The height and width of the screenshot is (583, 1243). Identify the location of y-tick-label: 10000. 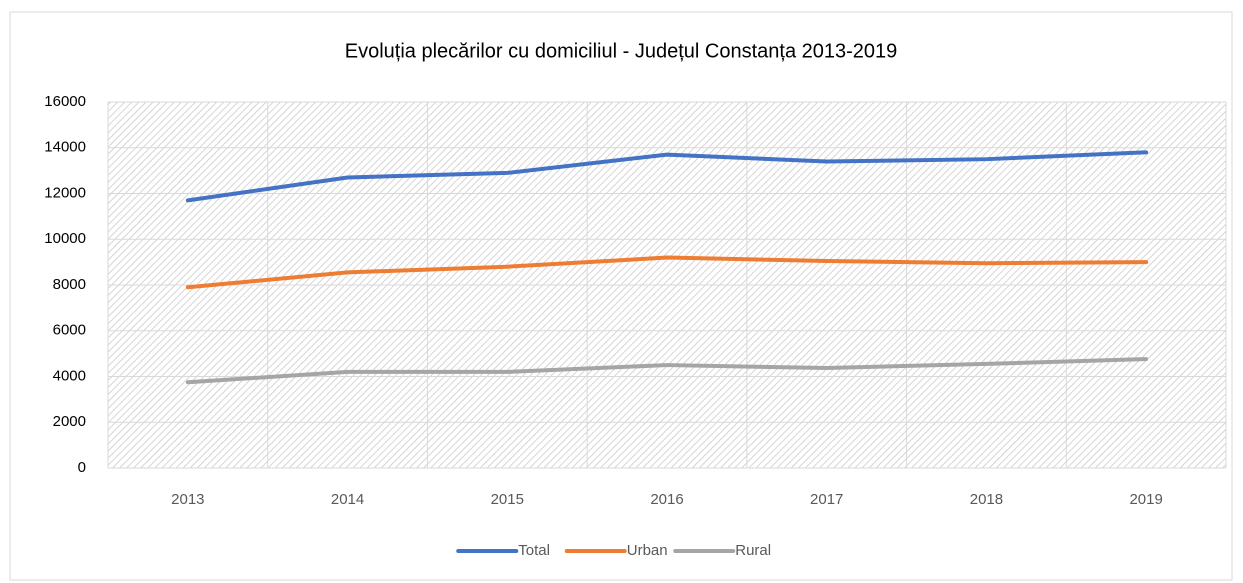
(65, 238).